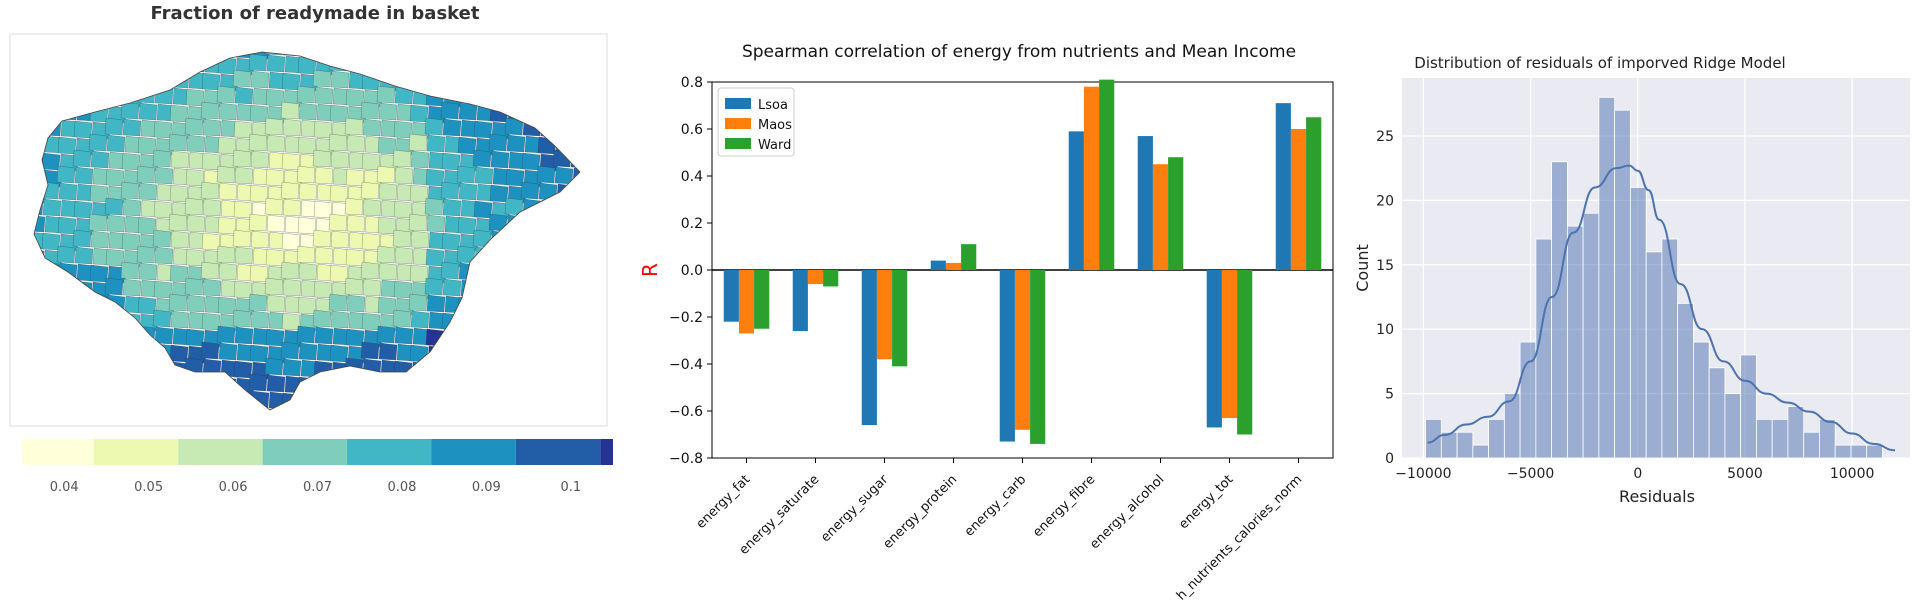  What do you see at coordinates (692, 130) in the screenshot?
I see `bar-ytick-label: 0.6` at bounding box center [692, 130].